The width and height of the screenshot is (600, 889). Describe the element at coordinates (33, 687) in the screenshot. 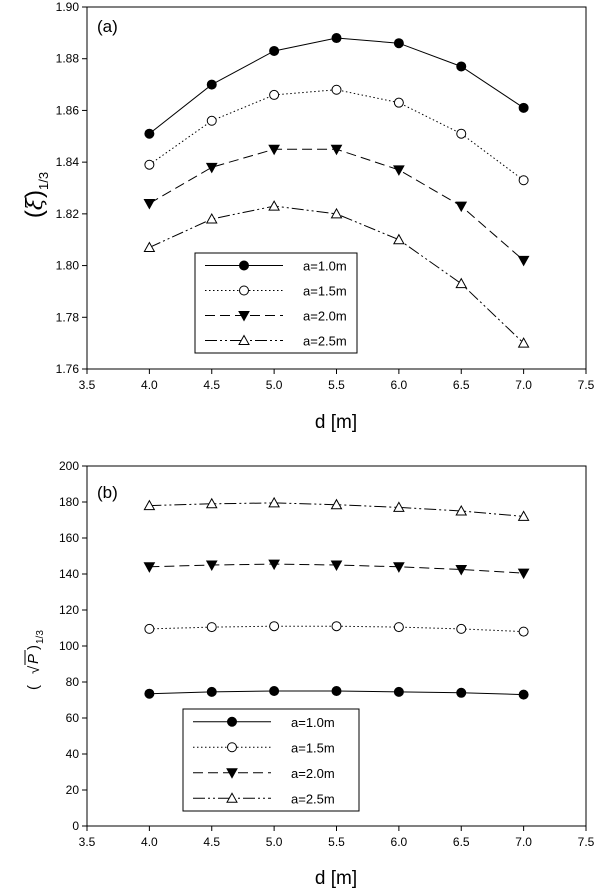

I see `y-axis-label-open-b: (` at that location.